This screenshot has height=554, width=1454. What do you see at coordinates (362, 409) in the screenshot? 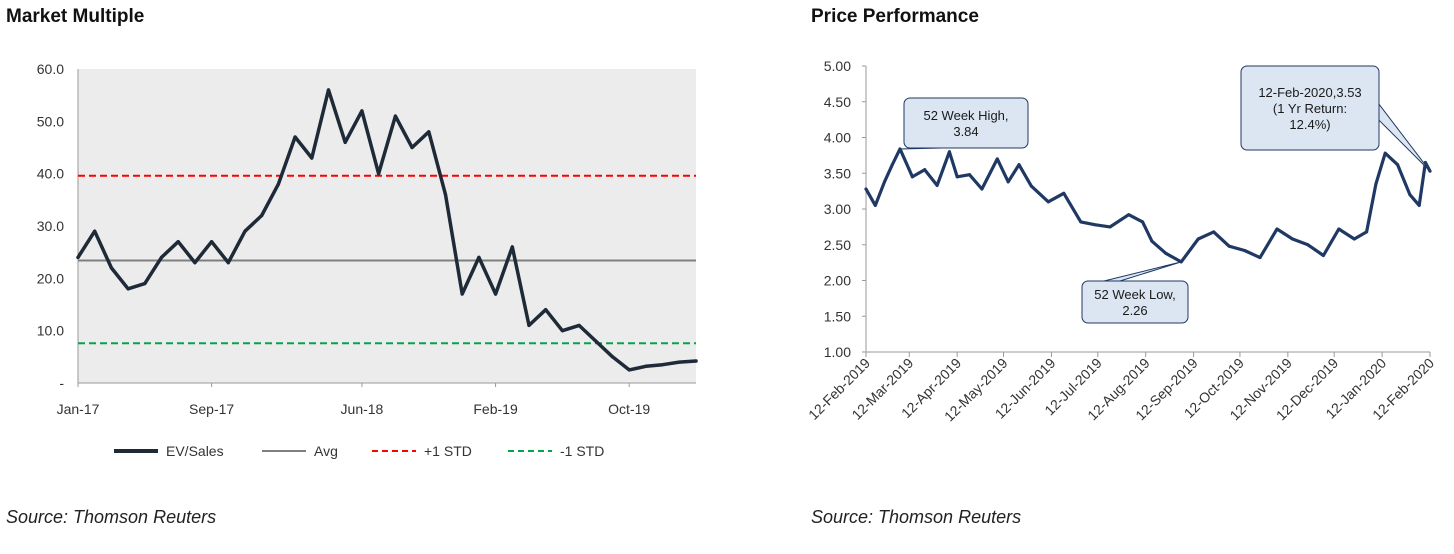
I see `x-tick-label: Jun-18` at bounding box center [362, 409].